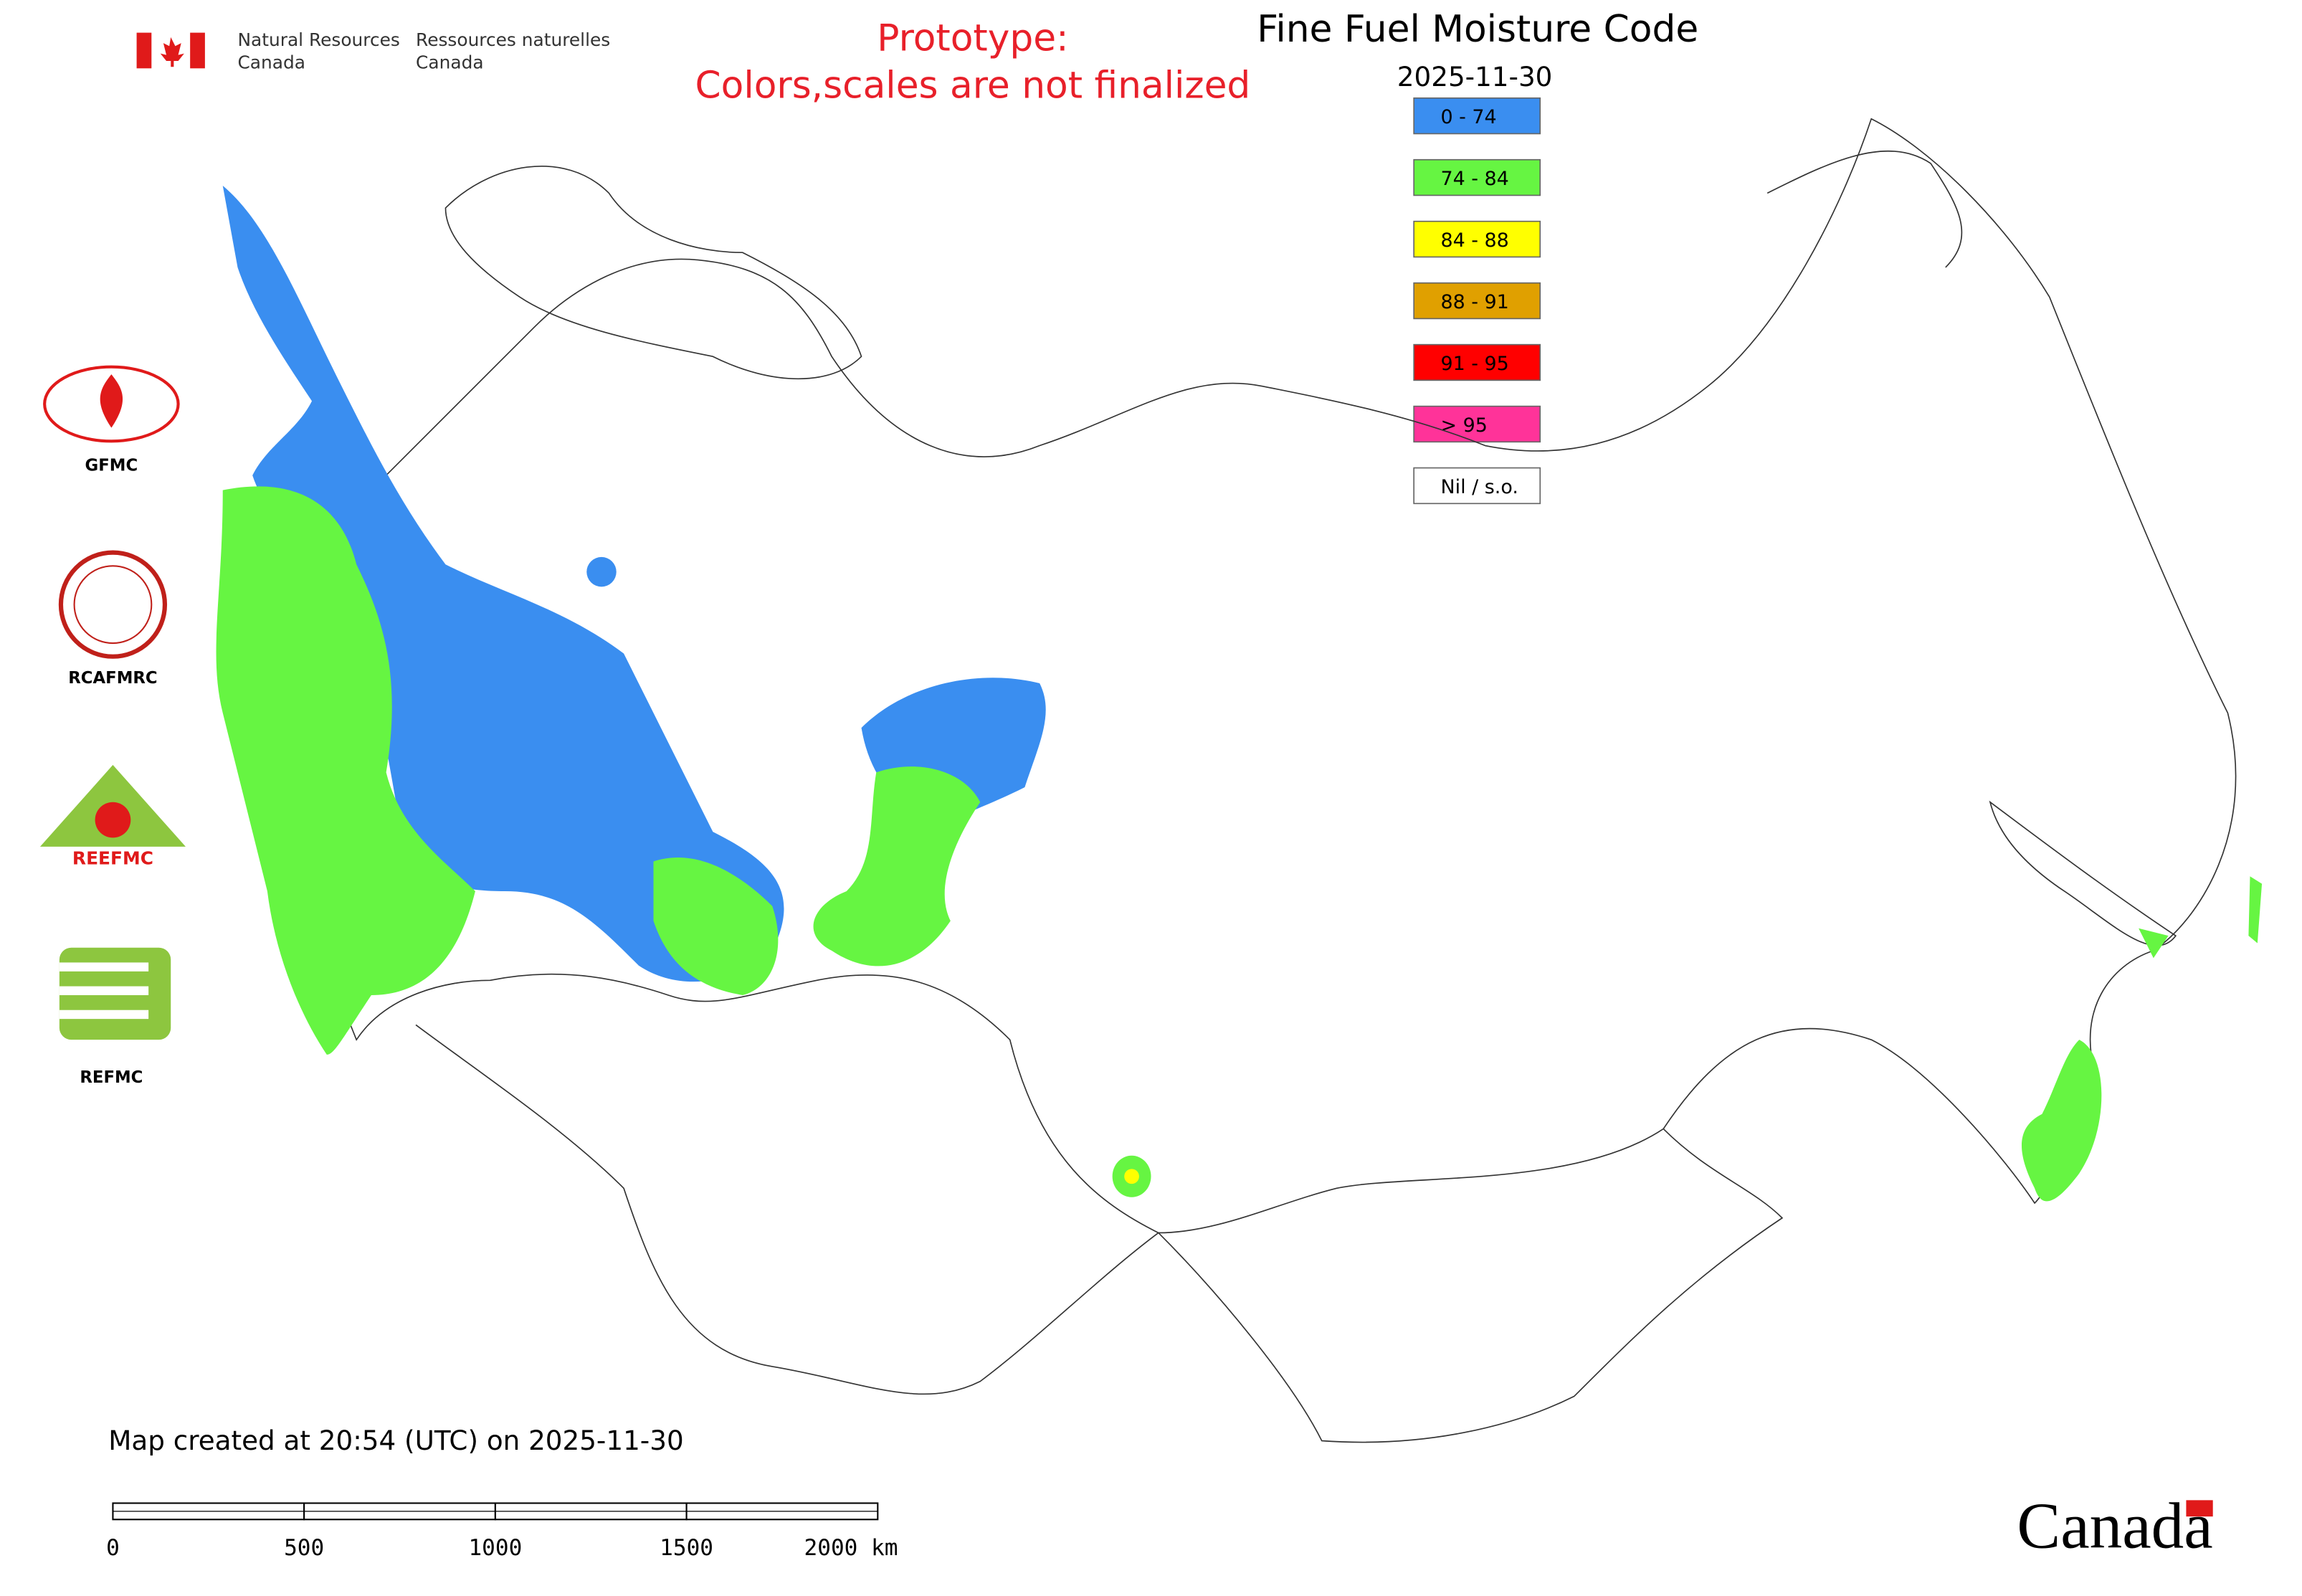 The height and width of the screenshot is (1596, 2302). What do you see at coordinates (318, 39) in the screenshot?
I see `agency-en: Natural Resources` at bounding box center [318, 39].